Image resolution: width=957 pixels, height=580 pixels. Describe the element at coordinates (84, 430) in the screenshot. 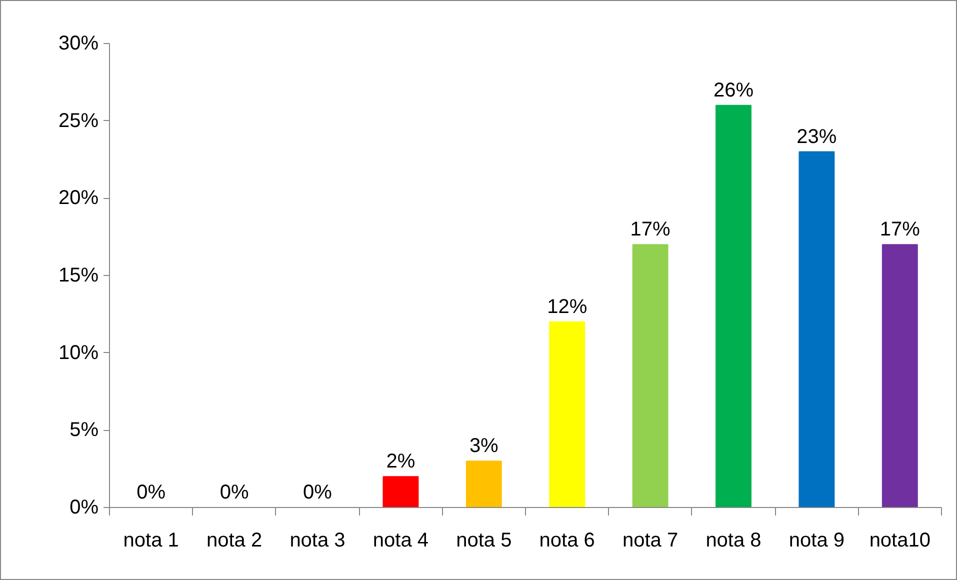

I see `y-tick-label: 5%` at that location.